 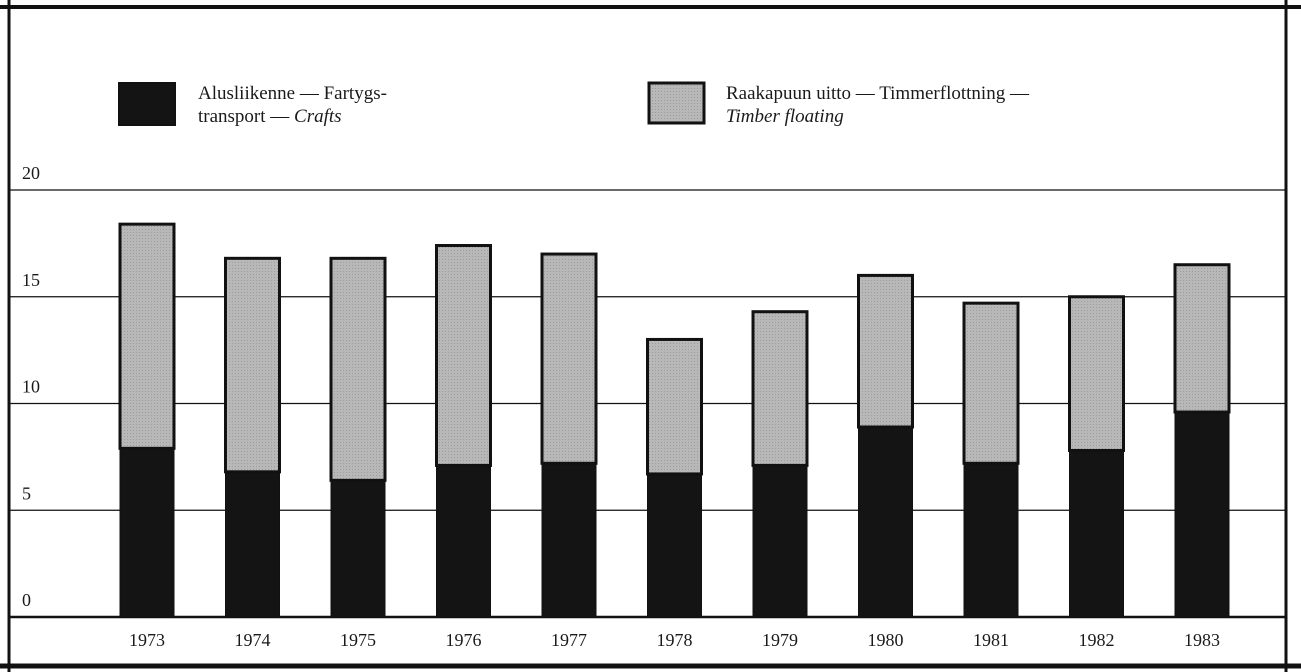 I want to click on x-tick-label-1982: 1982, so click(x=1097, y=640).